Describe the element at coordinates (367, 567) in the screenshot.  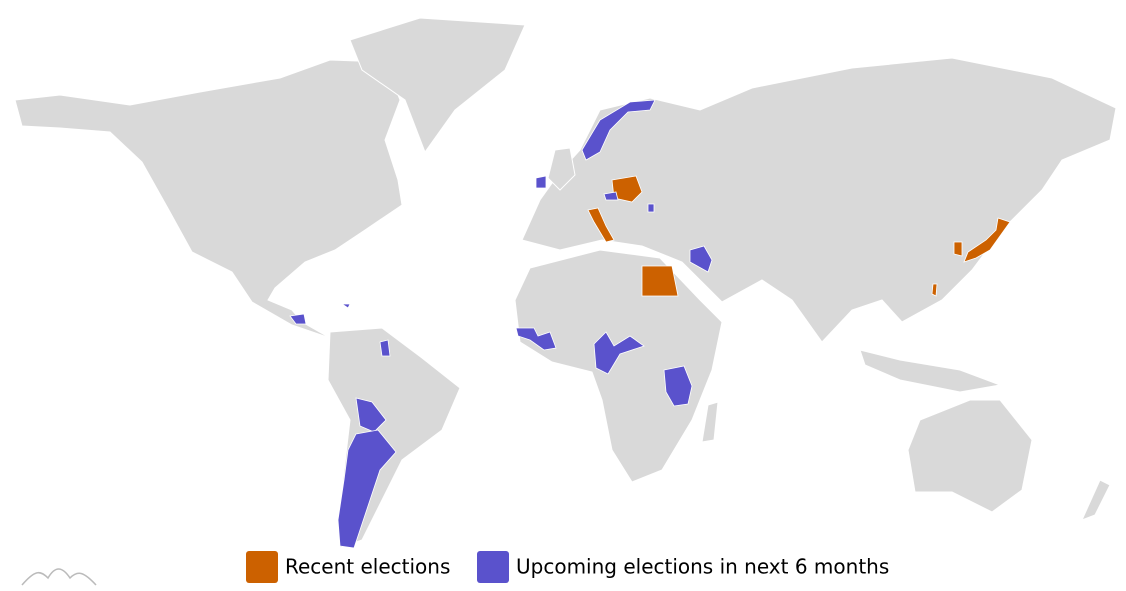
I see `legend-label: Recent elections` at that location.